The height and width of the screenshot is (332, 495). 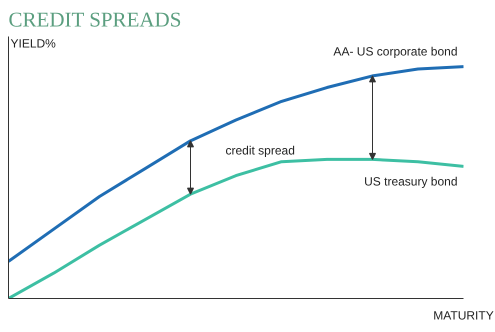 I want to click on x-axis-title: MATURITY, so click(x=463, y=315).